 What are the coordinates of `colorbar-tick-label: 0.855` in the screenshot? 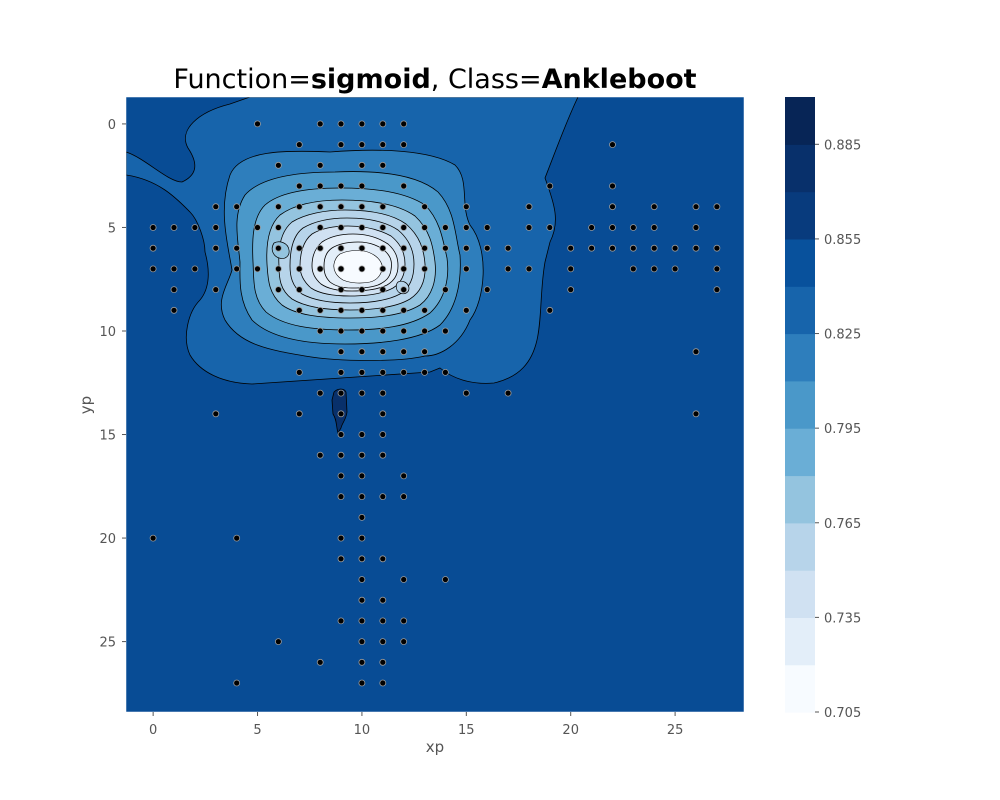 It's located at (842, 240).